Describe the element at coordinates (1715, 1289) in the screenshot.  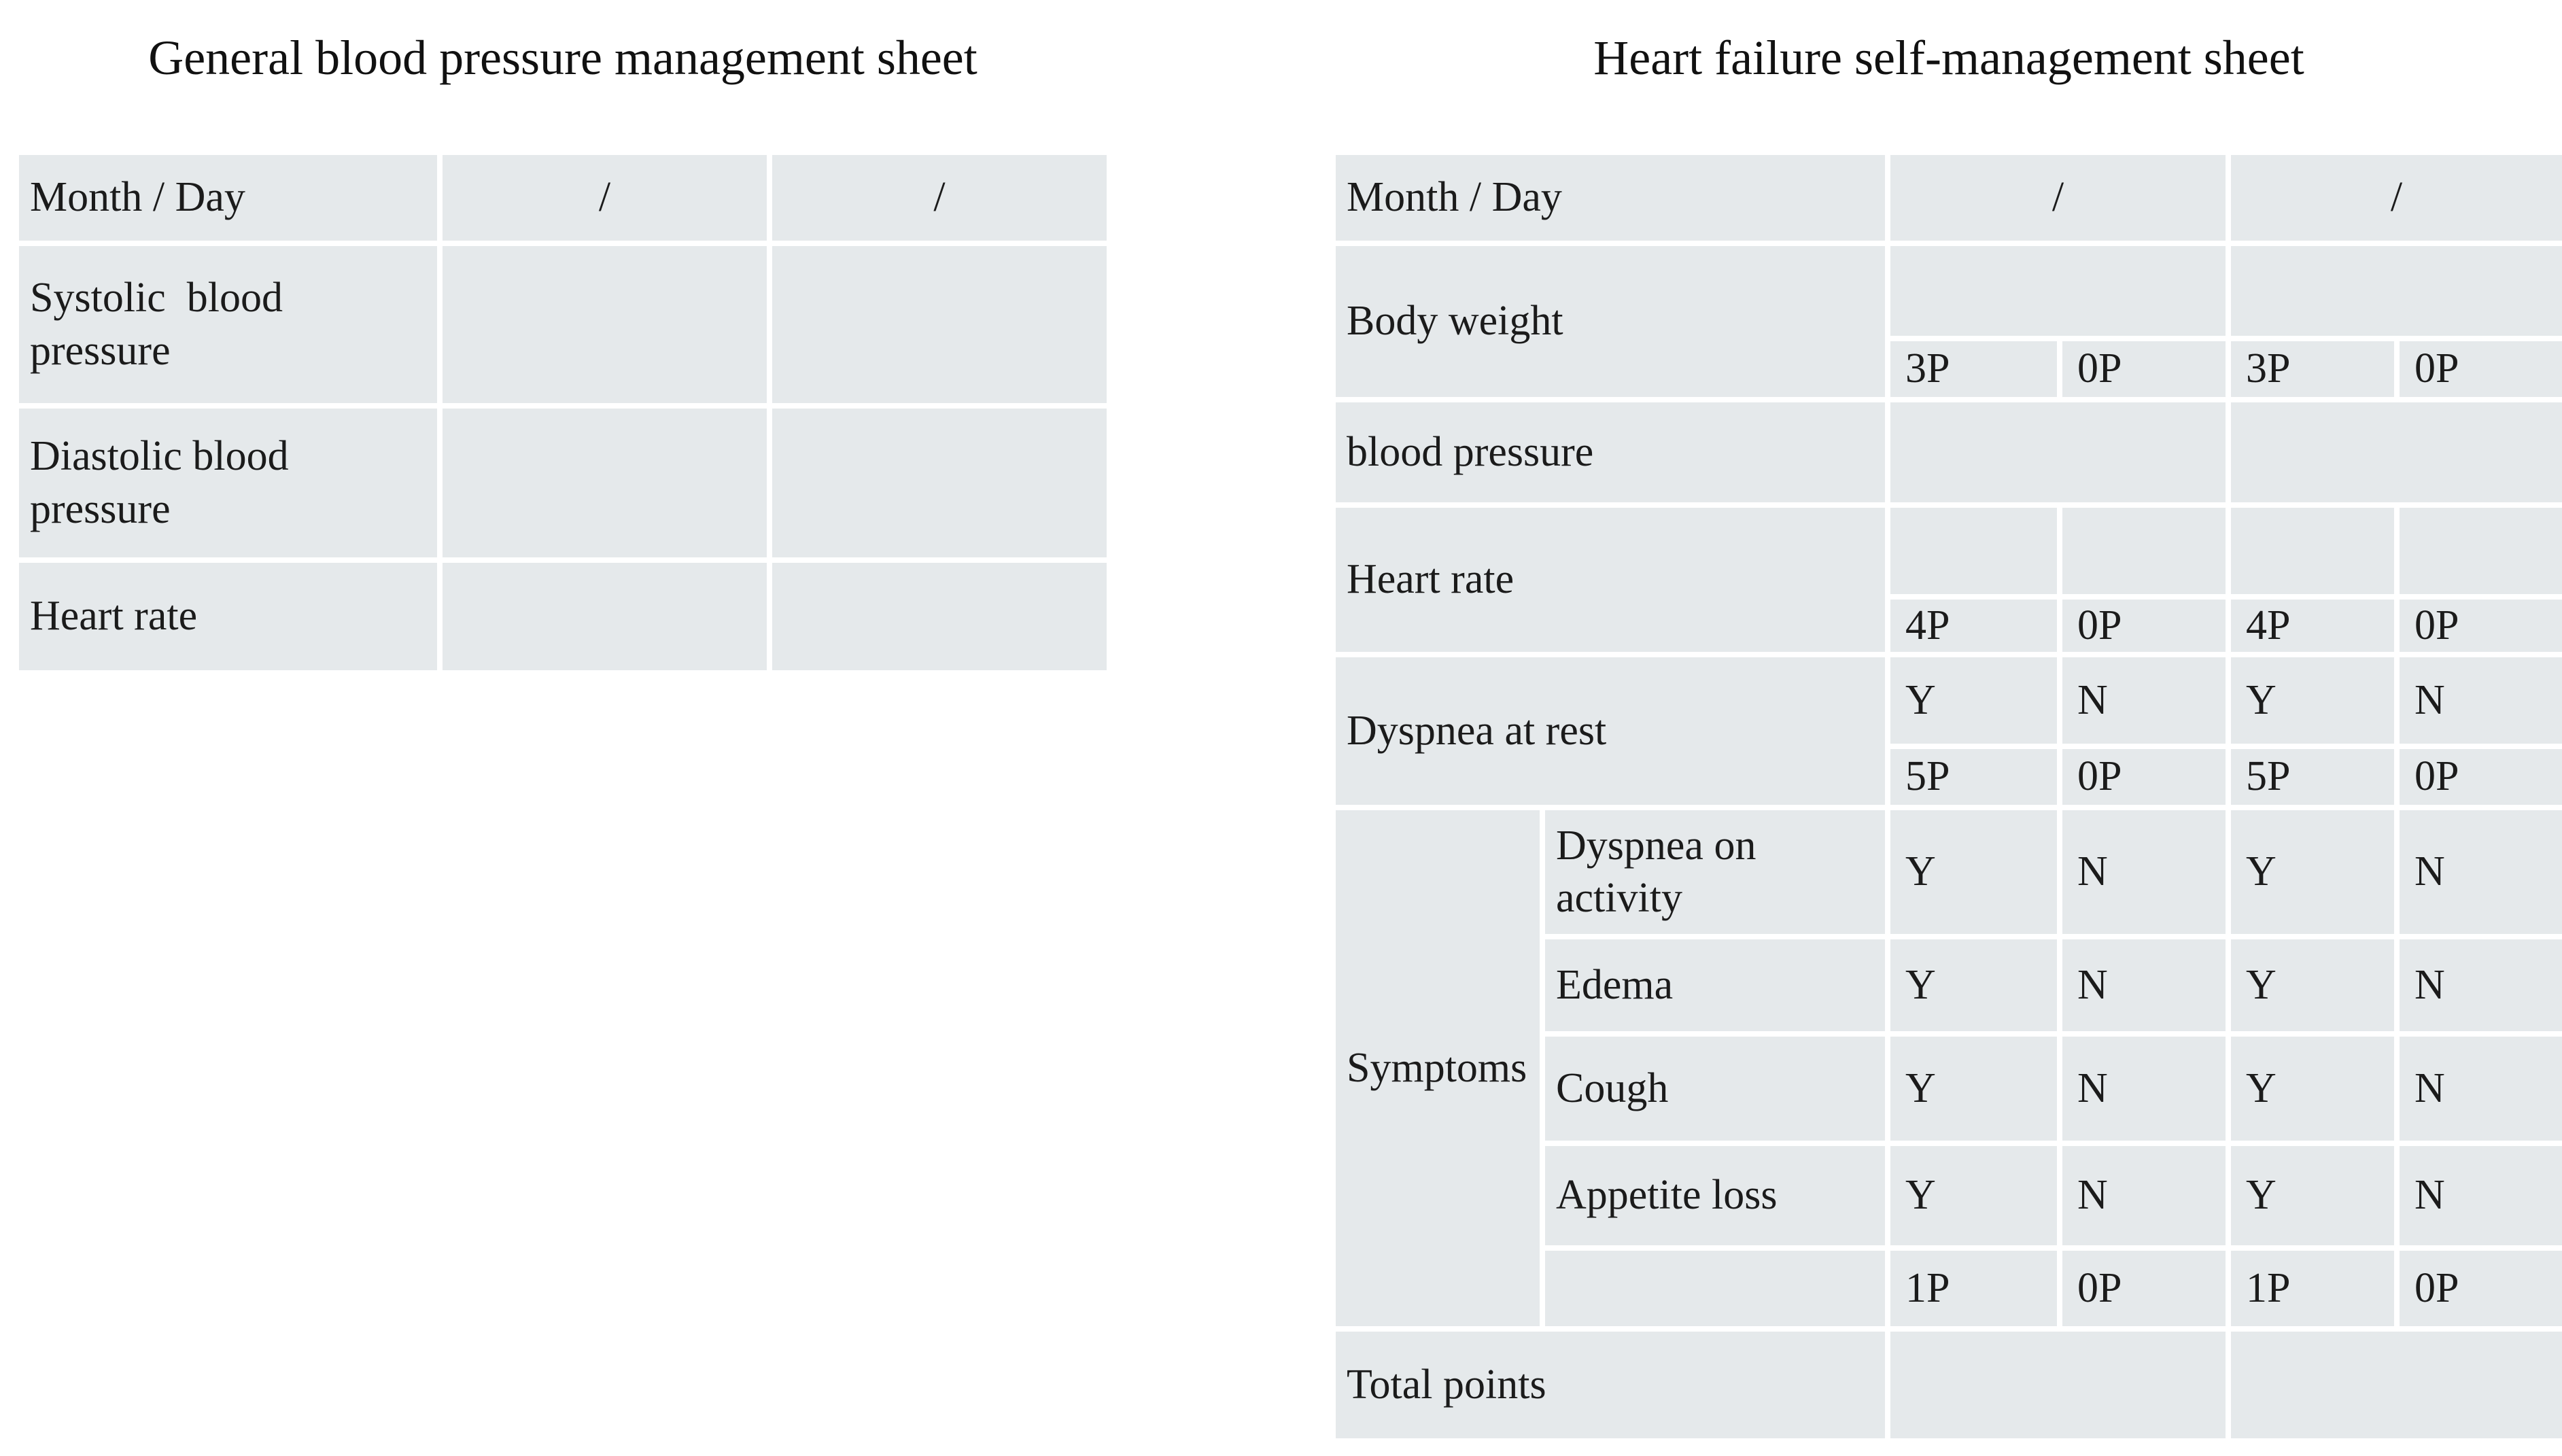
I see `cell-symptoms-points-blank` at that location.